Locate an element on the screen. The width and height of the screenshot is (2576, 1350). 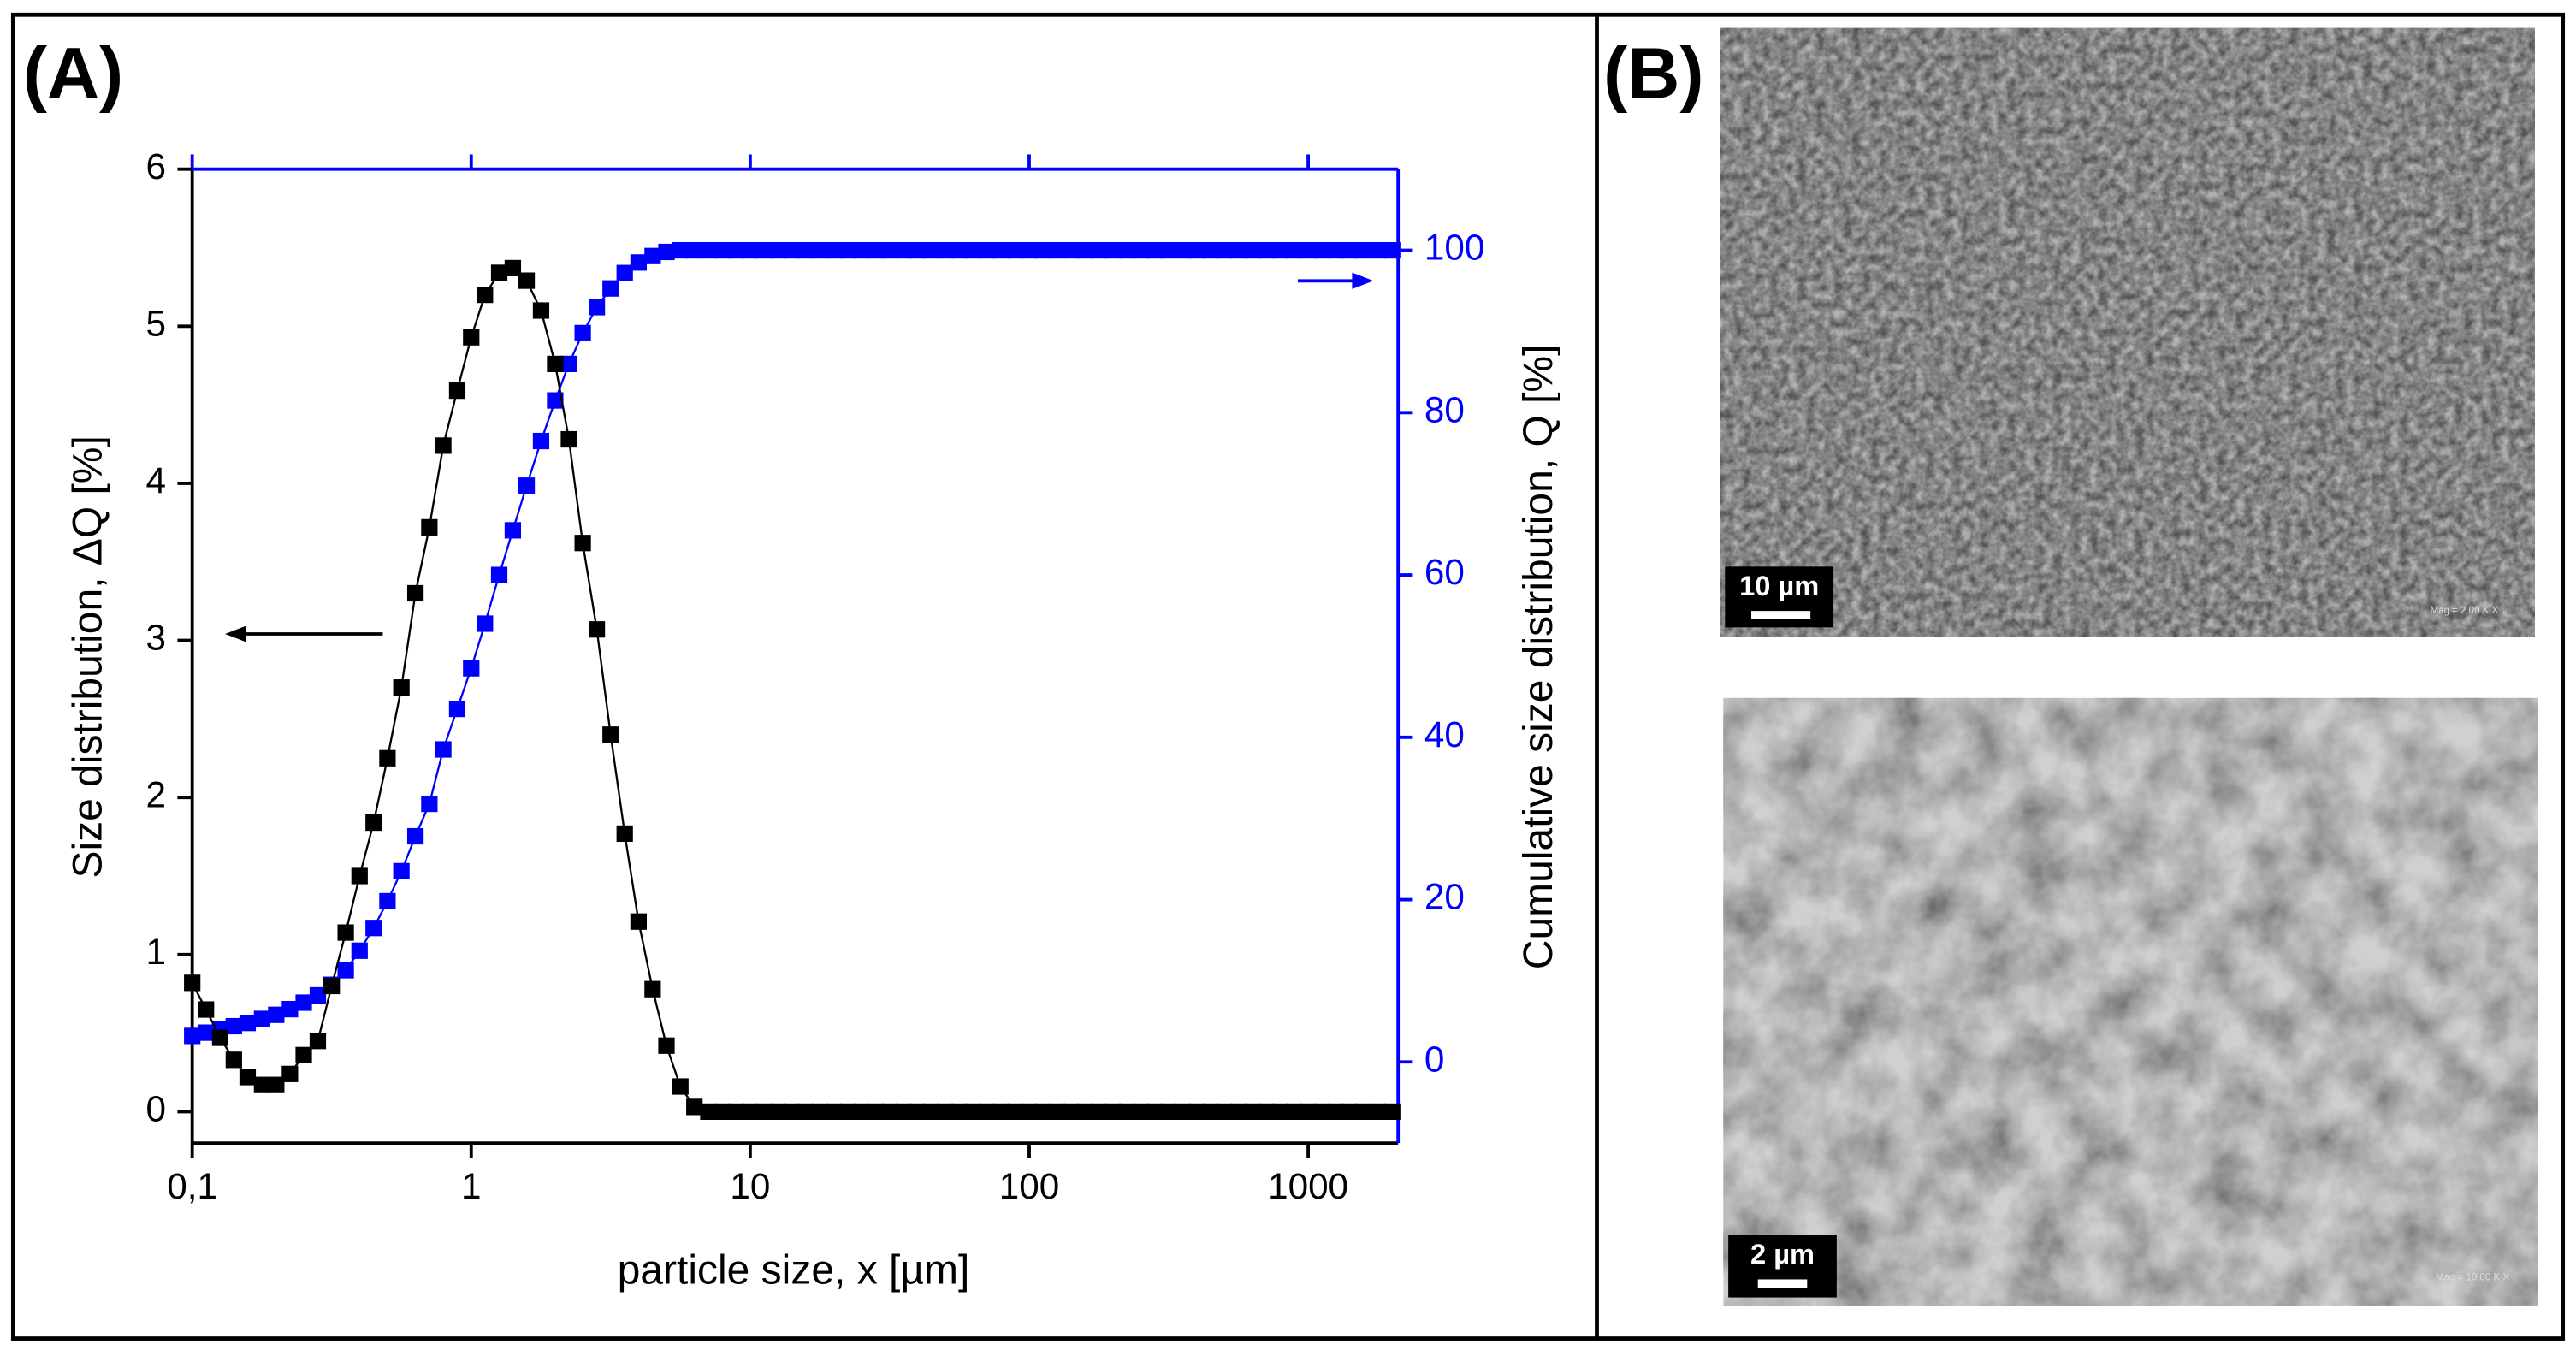
panel-label: (B) is located at coordinates (1653, 73).